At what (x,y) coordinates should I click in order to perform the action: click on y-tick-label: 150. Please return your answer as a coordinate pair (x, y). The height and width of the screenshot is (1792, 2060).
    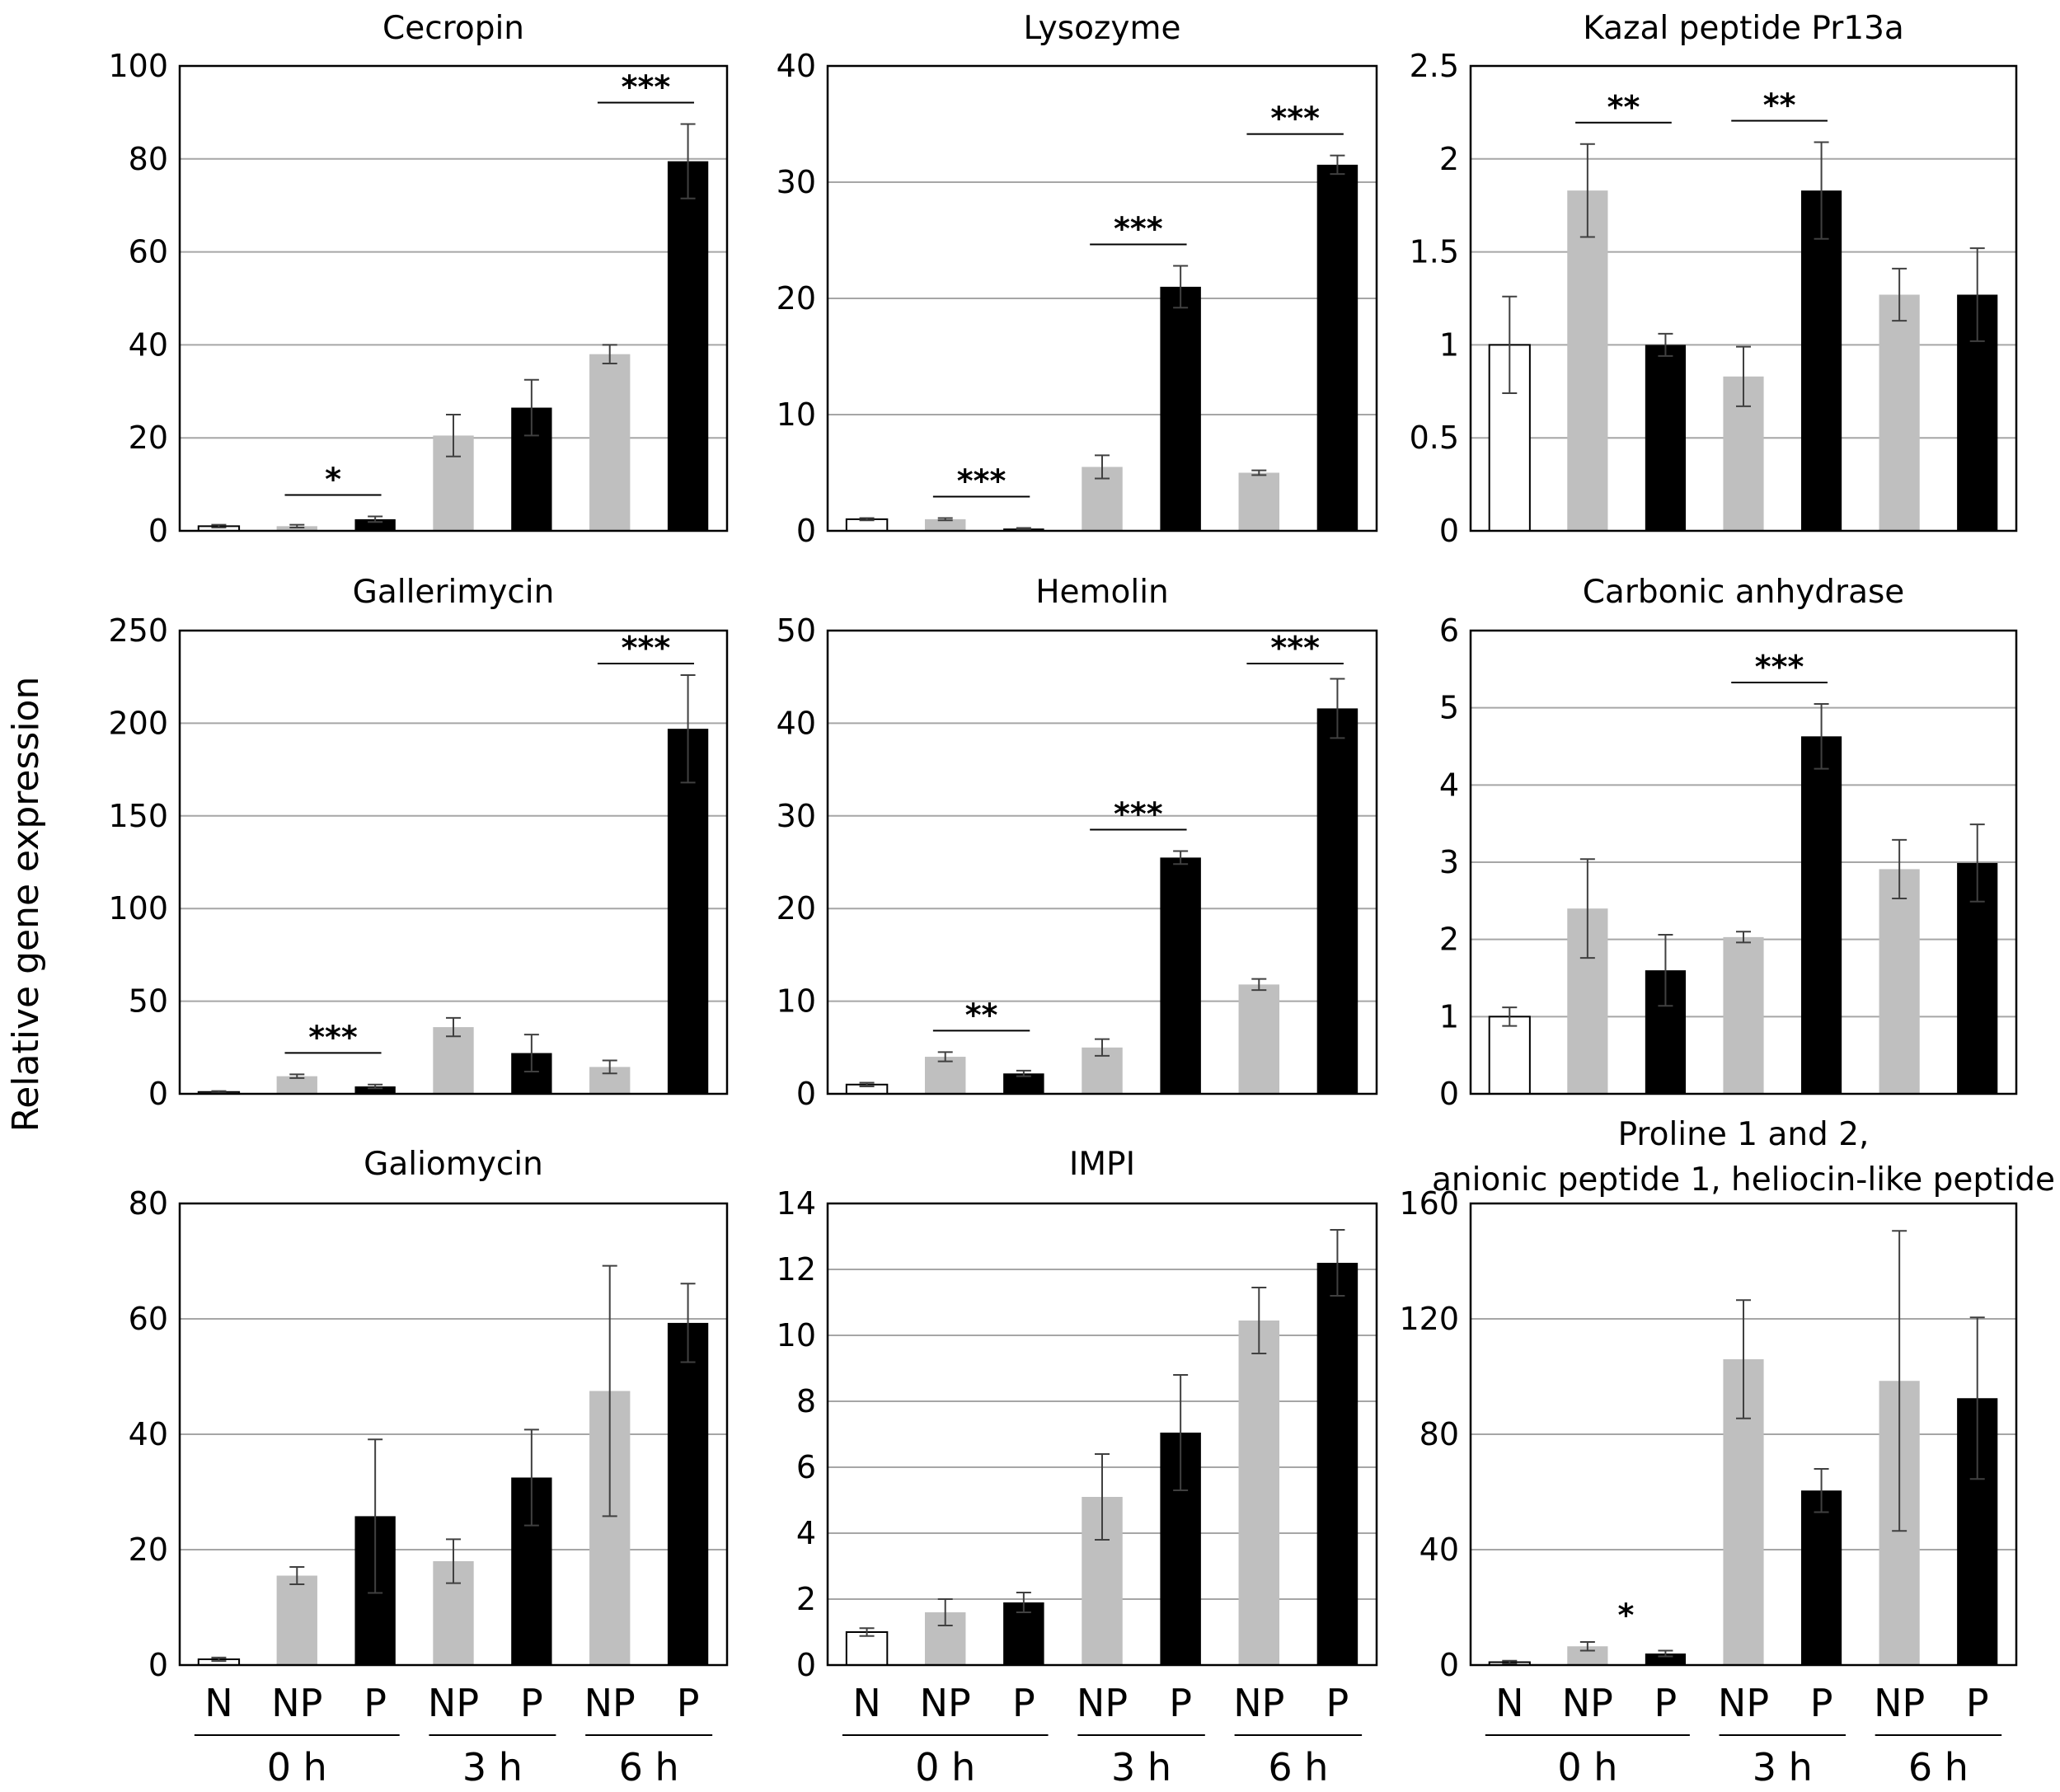
    Looking at the image, I should click on (138, 816).